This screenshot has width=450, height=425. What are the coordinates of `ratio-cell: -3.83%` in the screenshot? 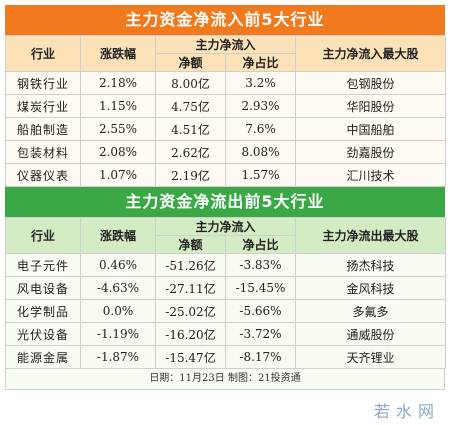 It's located at (260, 265).